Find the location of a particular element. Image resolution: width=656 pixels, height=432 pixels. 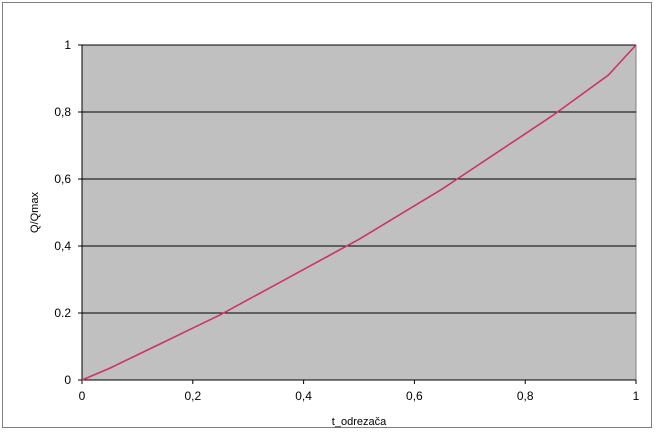

y-tick-label: 0,8 is located at coordinates (62, 112).